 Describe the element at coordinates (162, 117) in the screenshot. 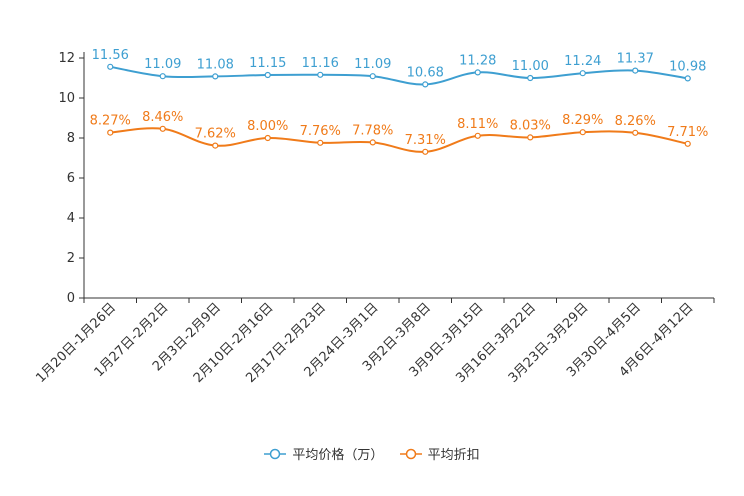

I see `data-label: 8.46%` at that location.